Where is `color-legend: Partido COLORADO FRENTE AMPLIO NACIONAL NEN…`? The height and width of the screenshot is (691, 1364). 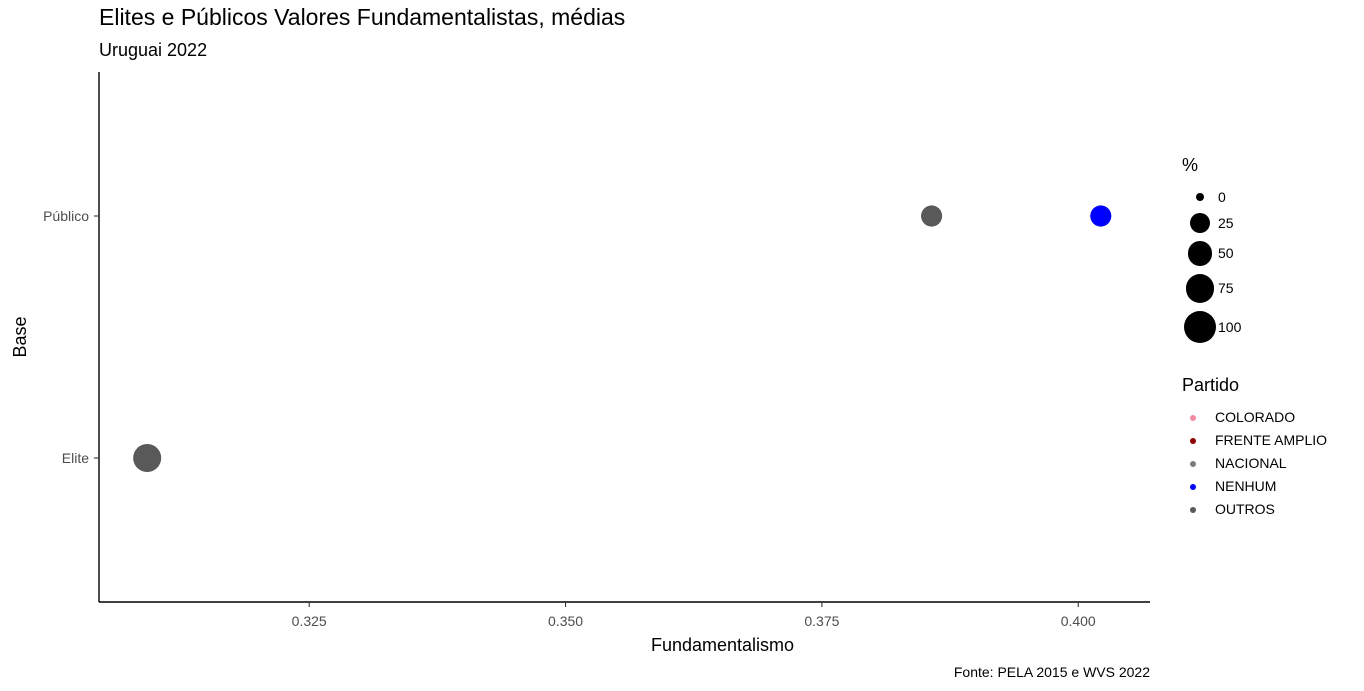 color-legend: Partido COLORADO FRENTE AMPLIO NACIONAL NEN… is located at coordinates (1254, 446).